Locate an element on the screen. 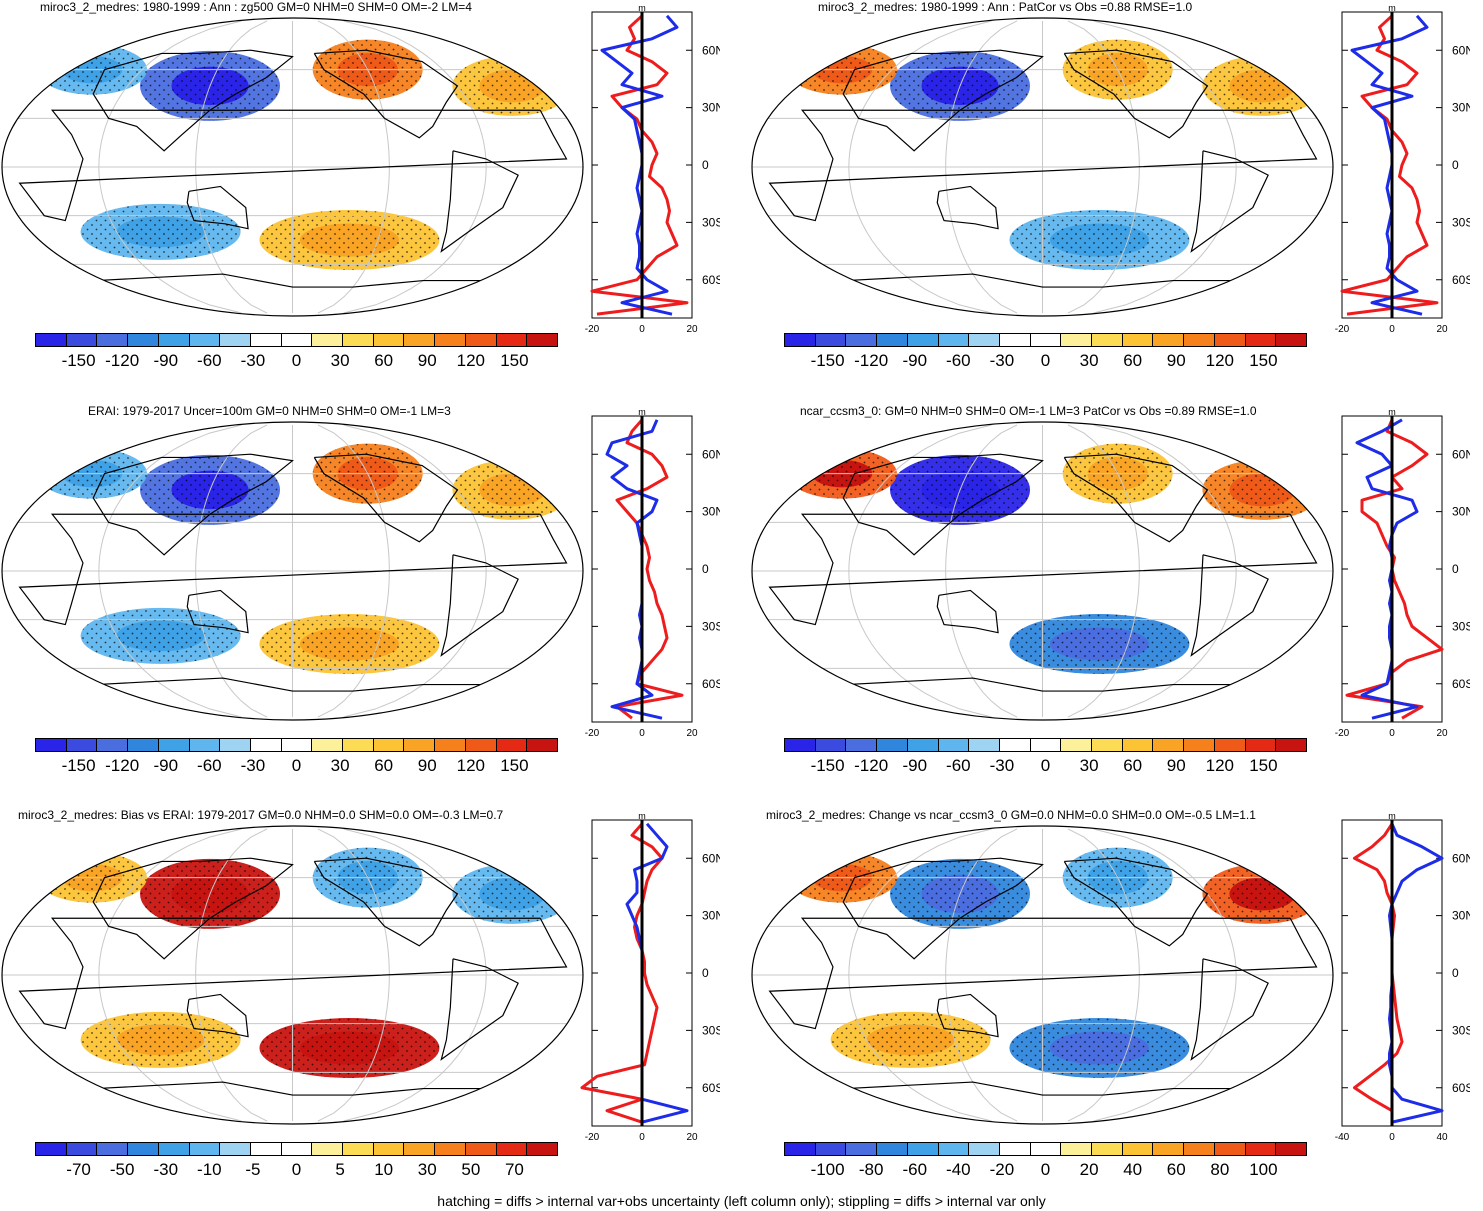  panel-4-colorbar is located at coordinates (1045, 745).